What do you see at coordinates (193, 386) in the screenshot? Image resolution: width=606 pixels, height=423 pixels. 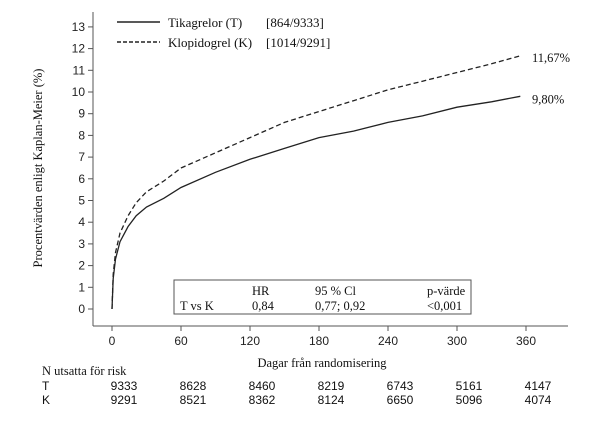 I see `risk-value: 8628` at bounding box center [193, 386].